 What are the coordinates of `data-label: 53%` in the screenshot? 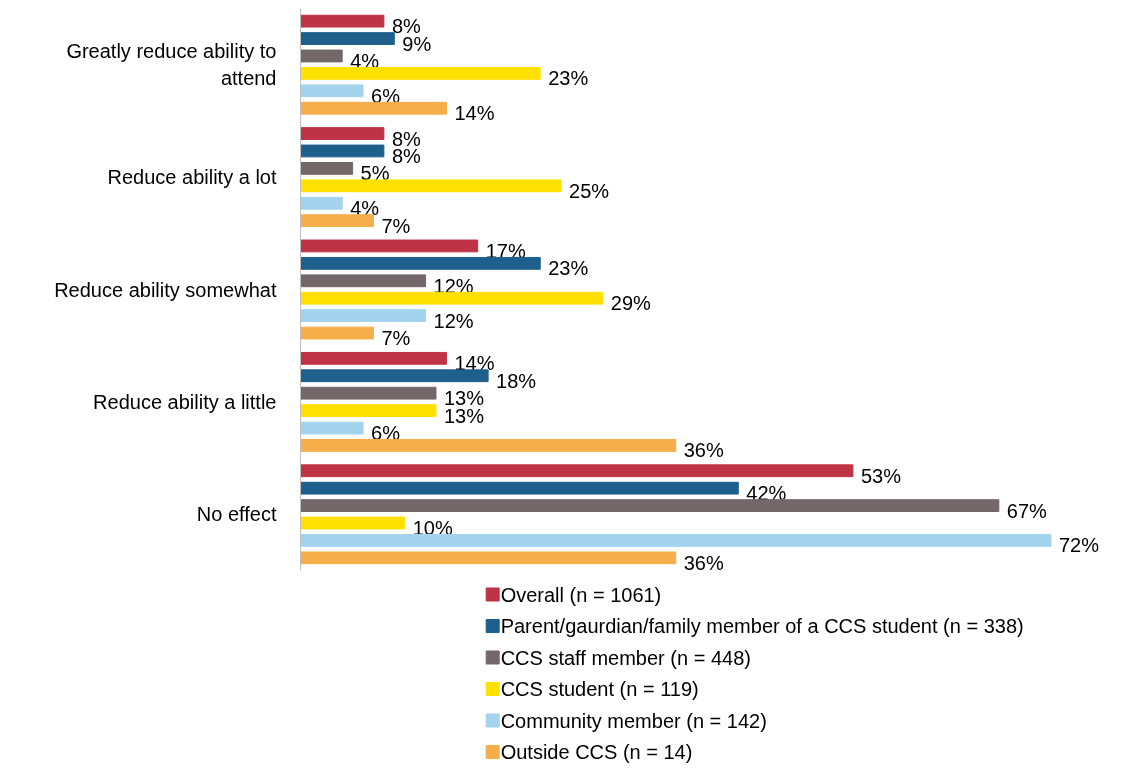 It's located at (881, 475).